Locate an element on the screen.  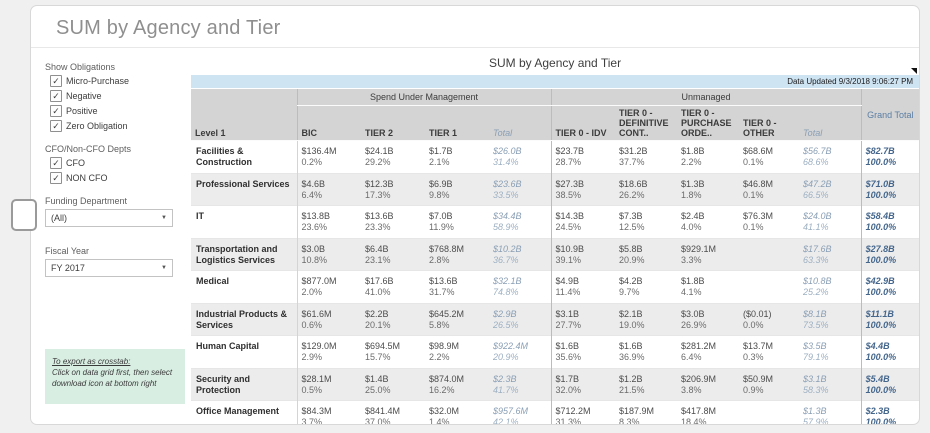
data-cell: $7.0B 11.9% is located at coordinates (441, 222).